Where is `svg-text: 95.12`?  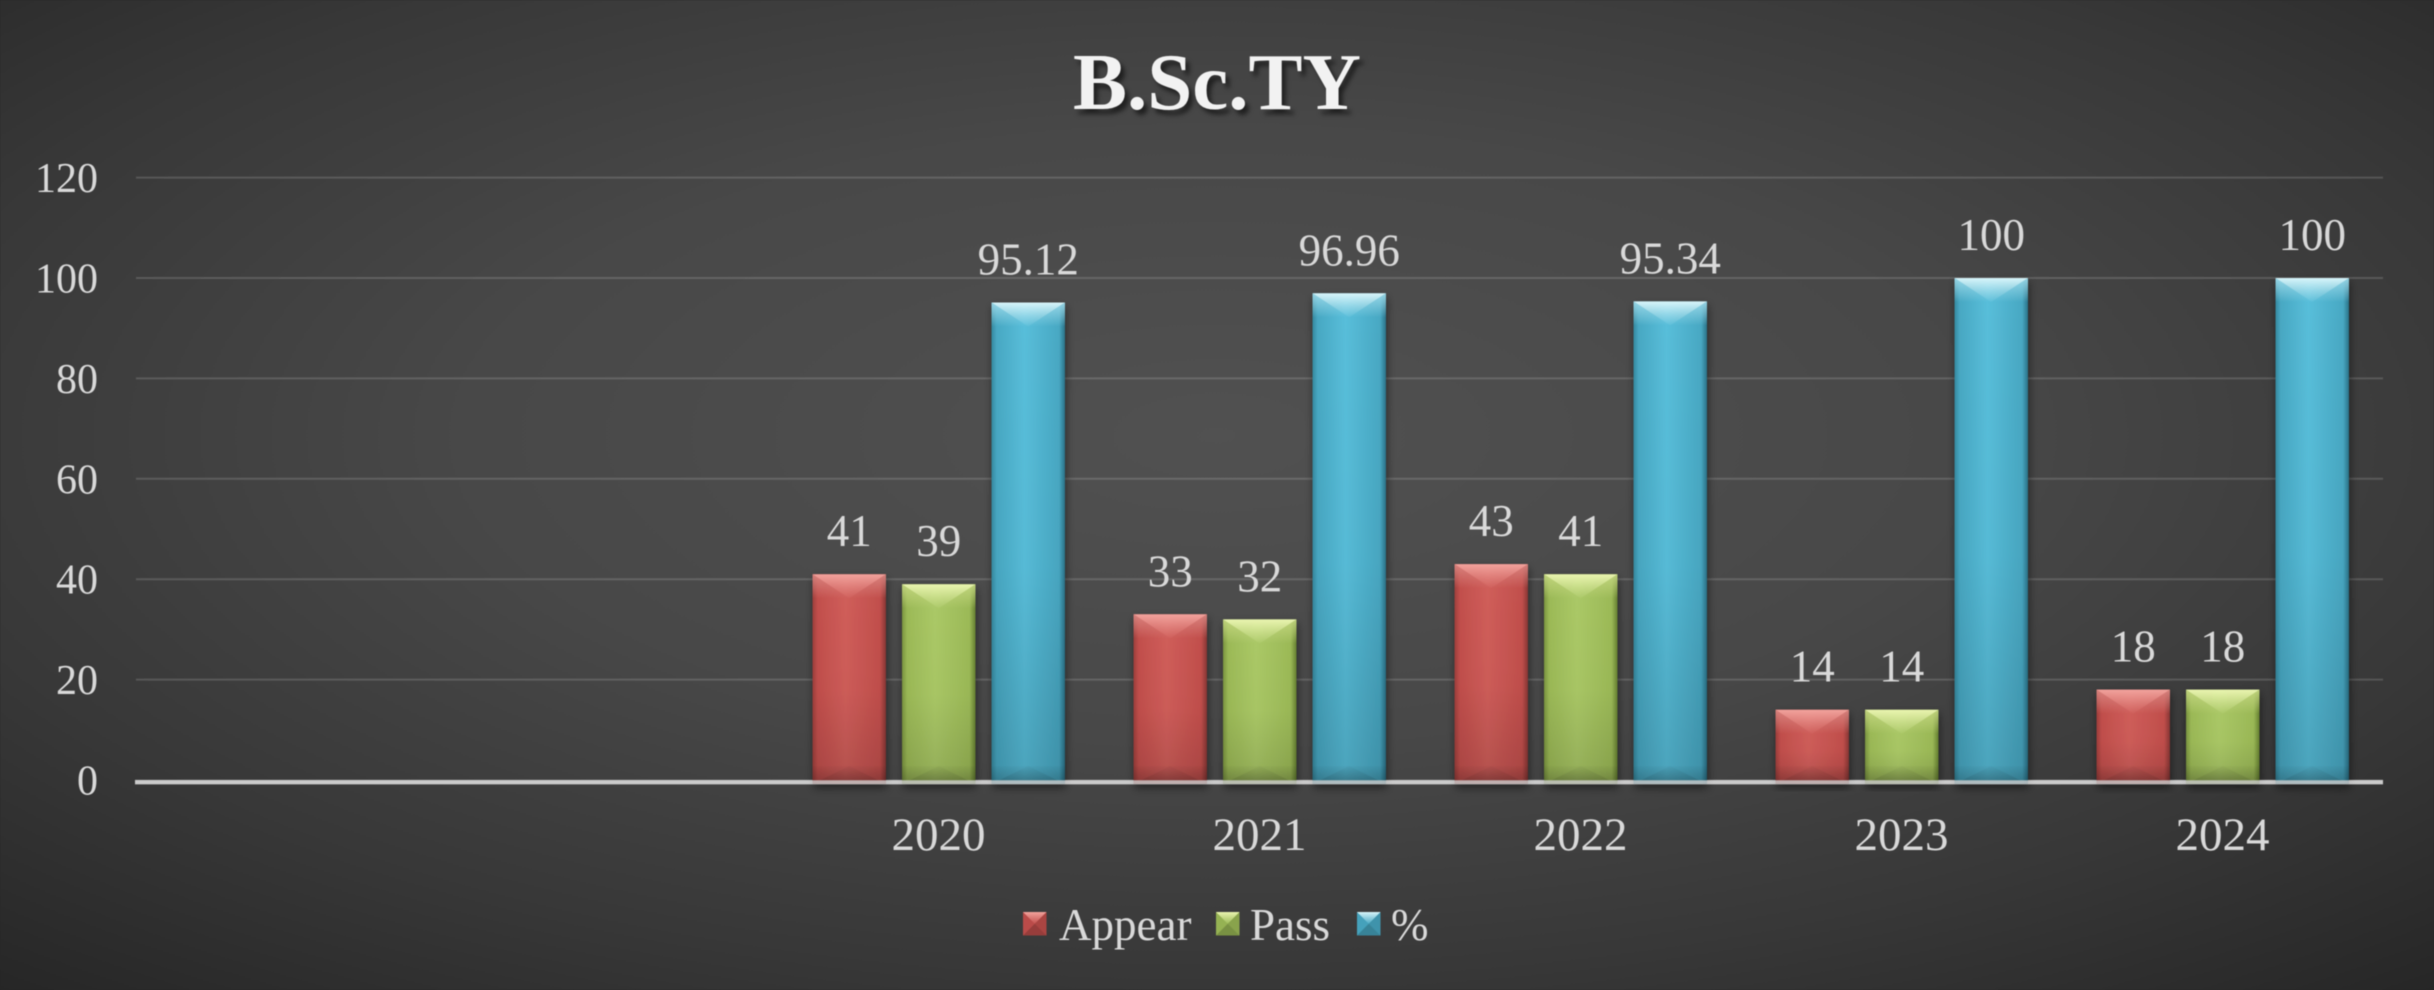 svg-text: 95.12 is located at coordinates (1028, 260).